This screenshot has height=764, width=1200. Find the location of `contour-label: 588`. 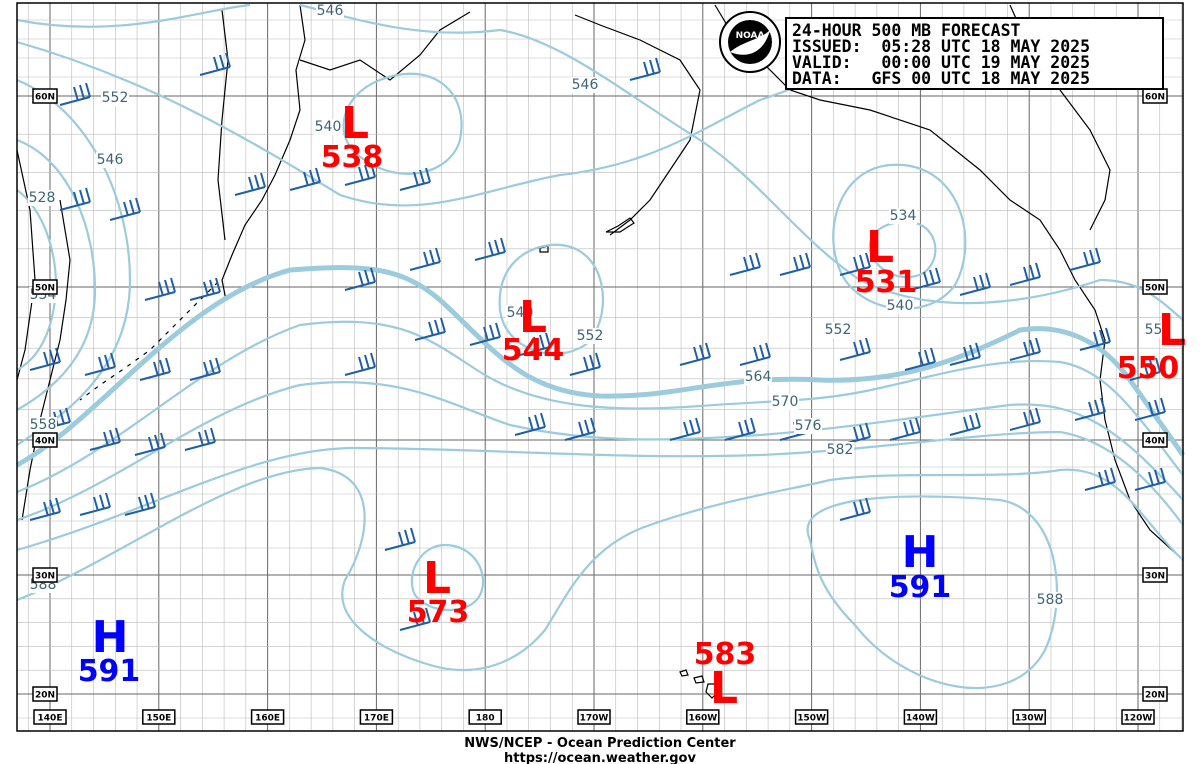

contour-label: 588 is located at coordinates (1050, 600).